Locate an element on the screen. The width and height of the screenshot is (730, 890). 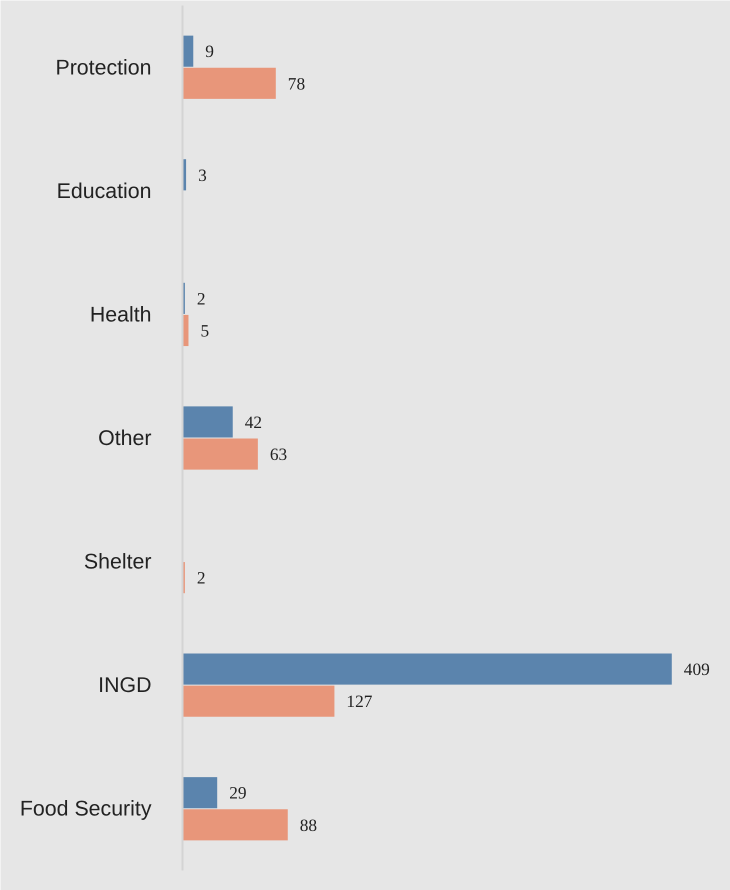
data-label: 78 is located at coordinates (297, 84).